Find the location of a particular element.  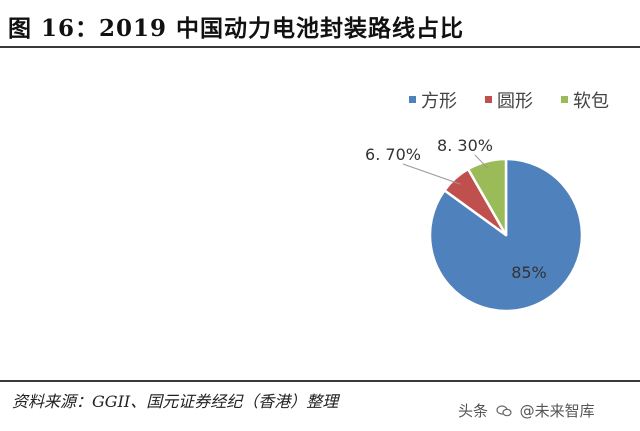

footer-divider is located at coordinates (320, 381).